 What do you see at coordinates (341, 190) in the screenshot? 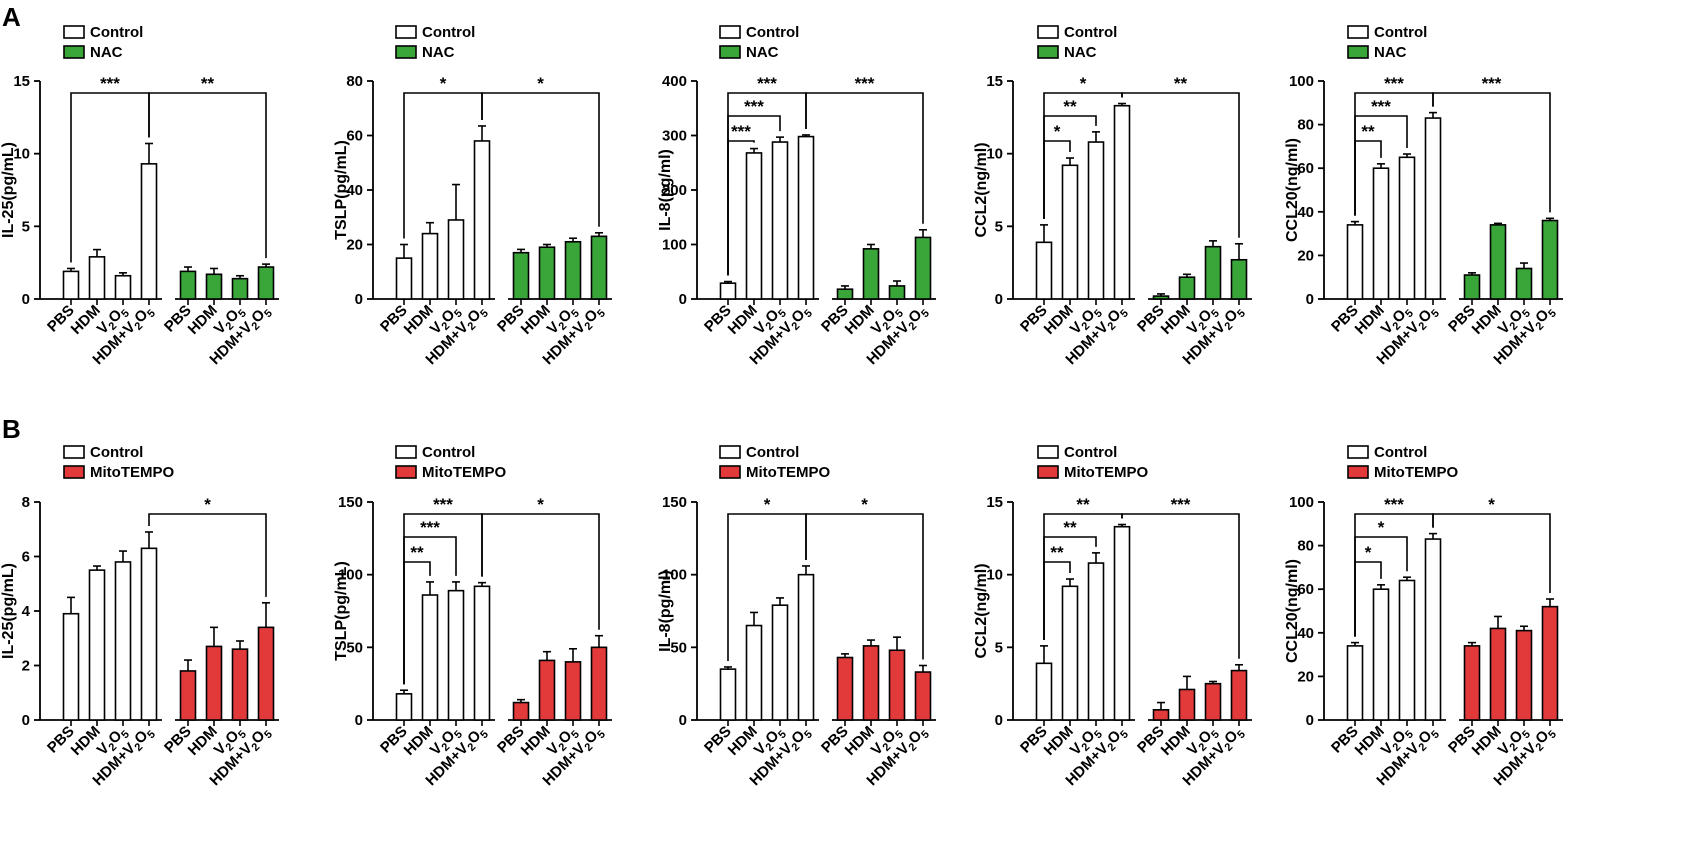
I see `y-axis-label: TSLP(pg/mL)` at bounding box center [341, 190].